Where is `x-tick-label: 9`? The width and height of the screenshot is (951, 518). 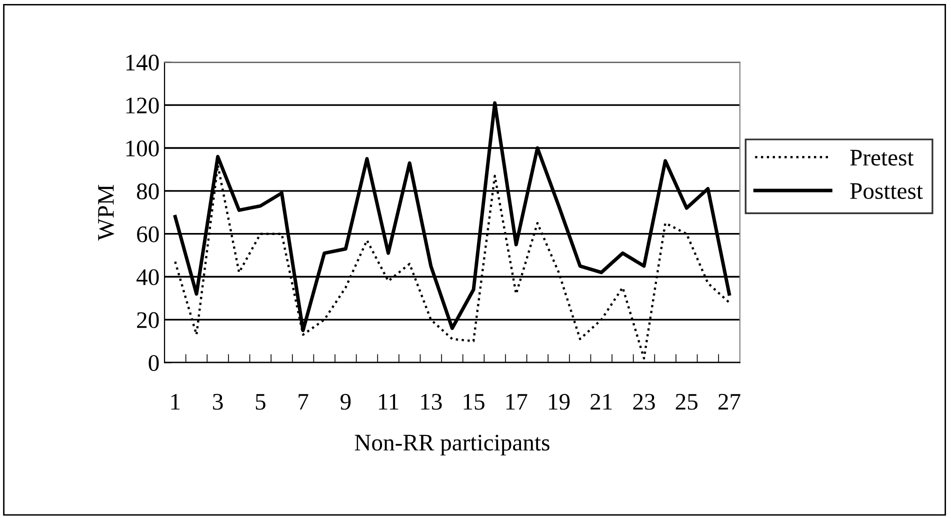
x-tick-label: 9 is located at coordinates (345, 402).